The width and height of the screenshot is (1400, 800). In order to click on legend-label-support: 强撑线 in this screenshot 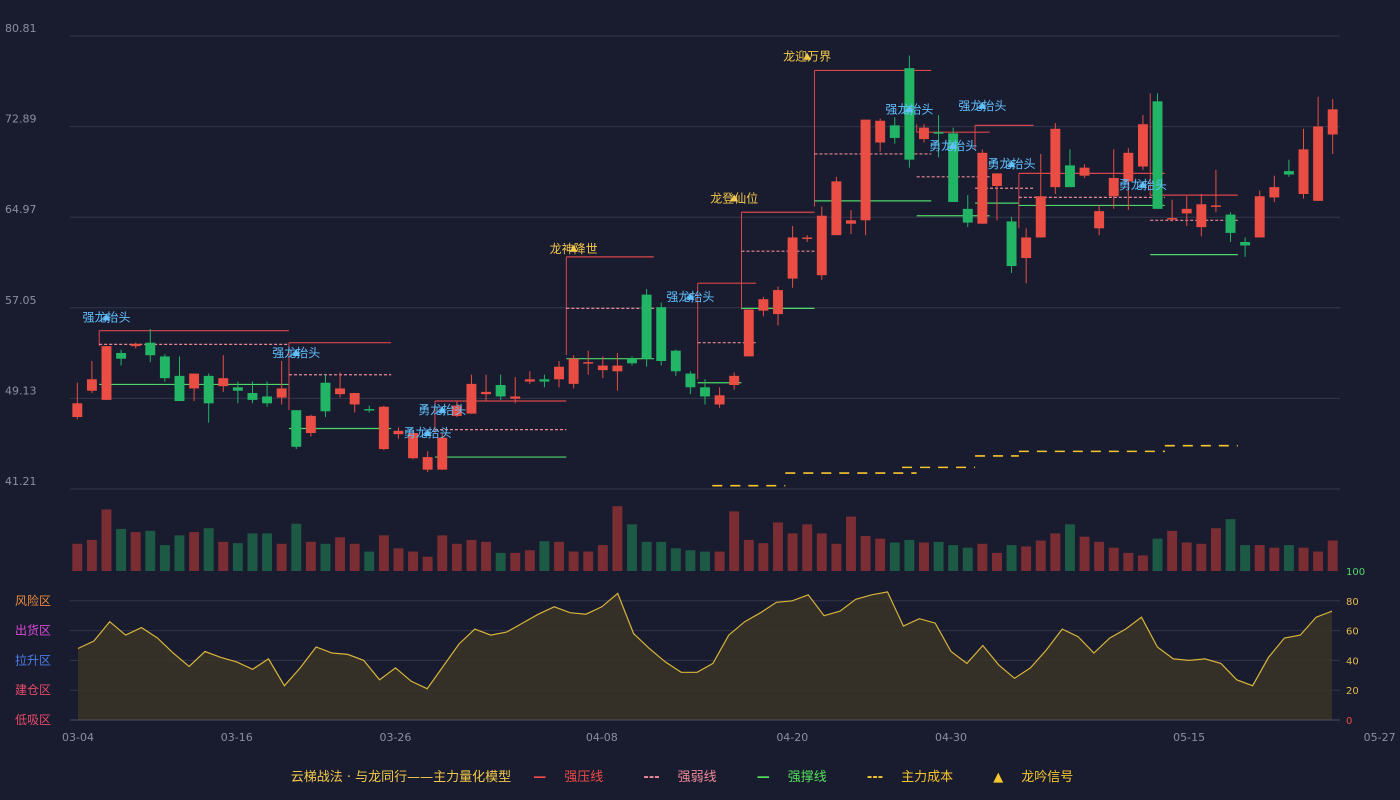, I will do `click(807, 777)`.